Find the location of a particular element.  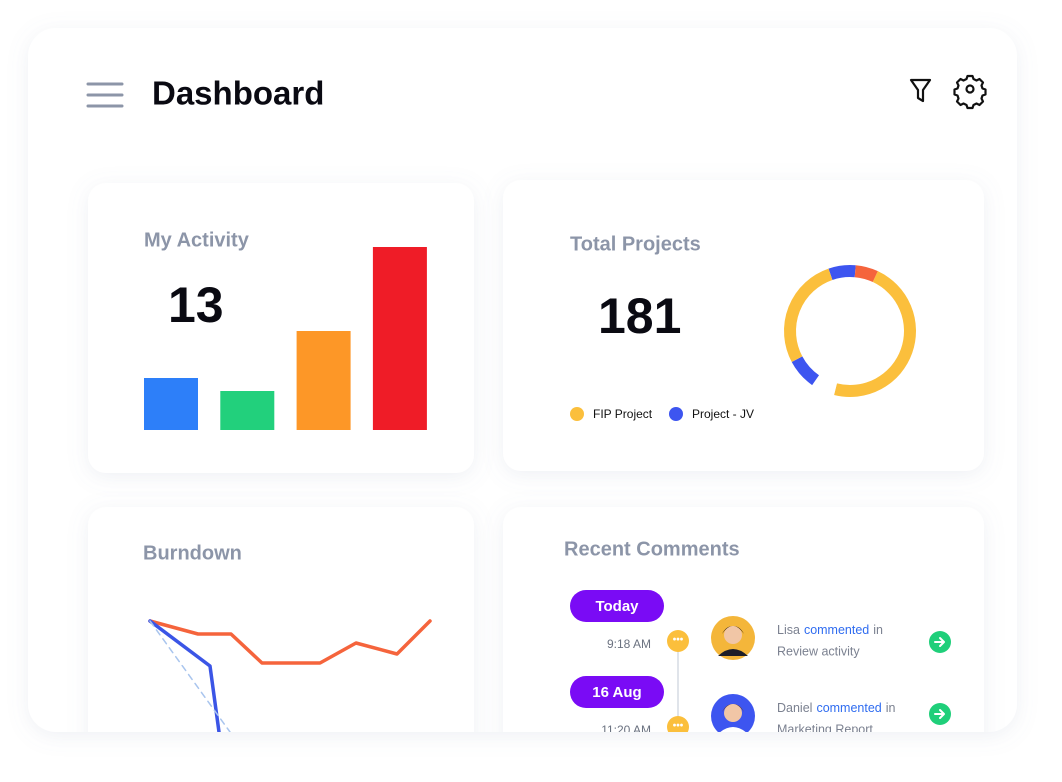

card-title: Burndown is located at coordinates (192, 553).